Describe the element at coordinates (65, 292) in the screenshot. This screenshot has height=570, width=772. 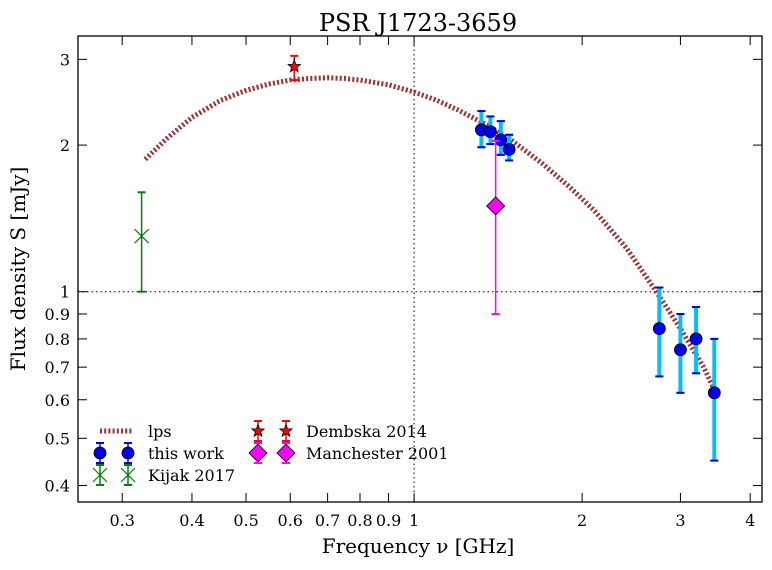
I see `y-tick-label: 1` at that location.